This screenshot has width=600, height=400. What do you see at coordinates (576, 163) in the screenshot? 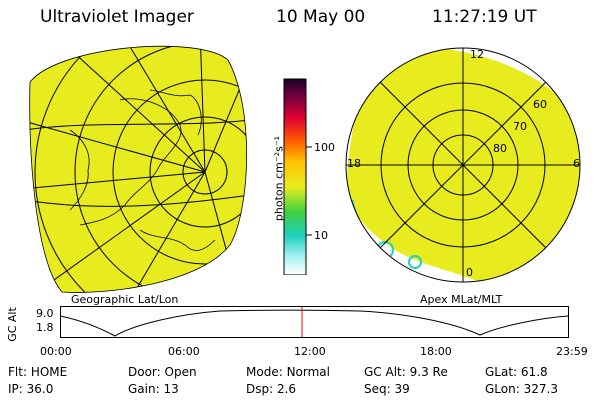
I see `mlt-label-dawn: 6` at bounding box center [576, 163].